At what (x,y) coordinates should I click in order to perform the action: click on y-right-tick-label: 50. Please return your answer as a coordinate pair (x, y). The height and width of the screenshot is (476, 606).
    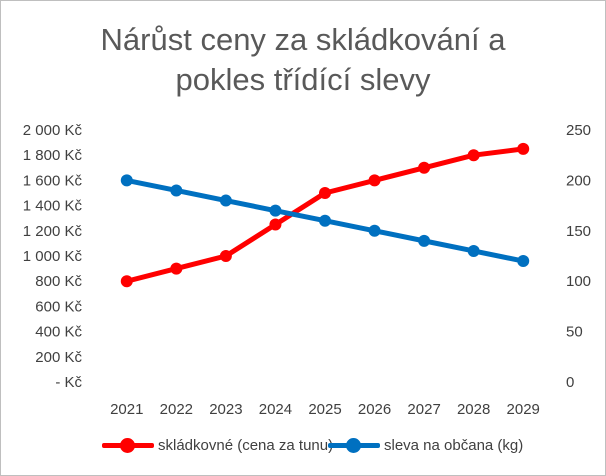
    Looking at the image, I should click on (574, 332).